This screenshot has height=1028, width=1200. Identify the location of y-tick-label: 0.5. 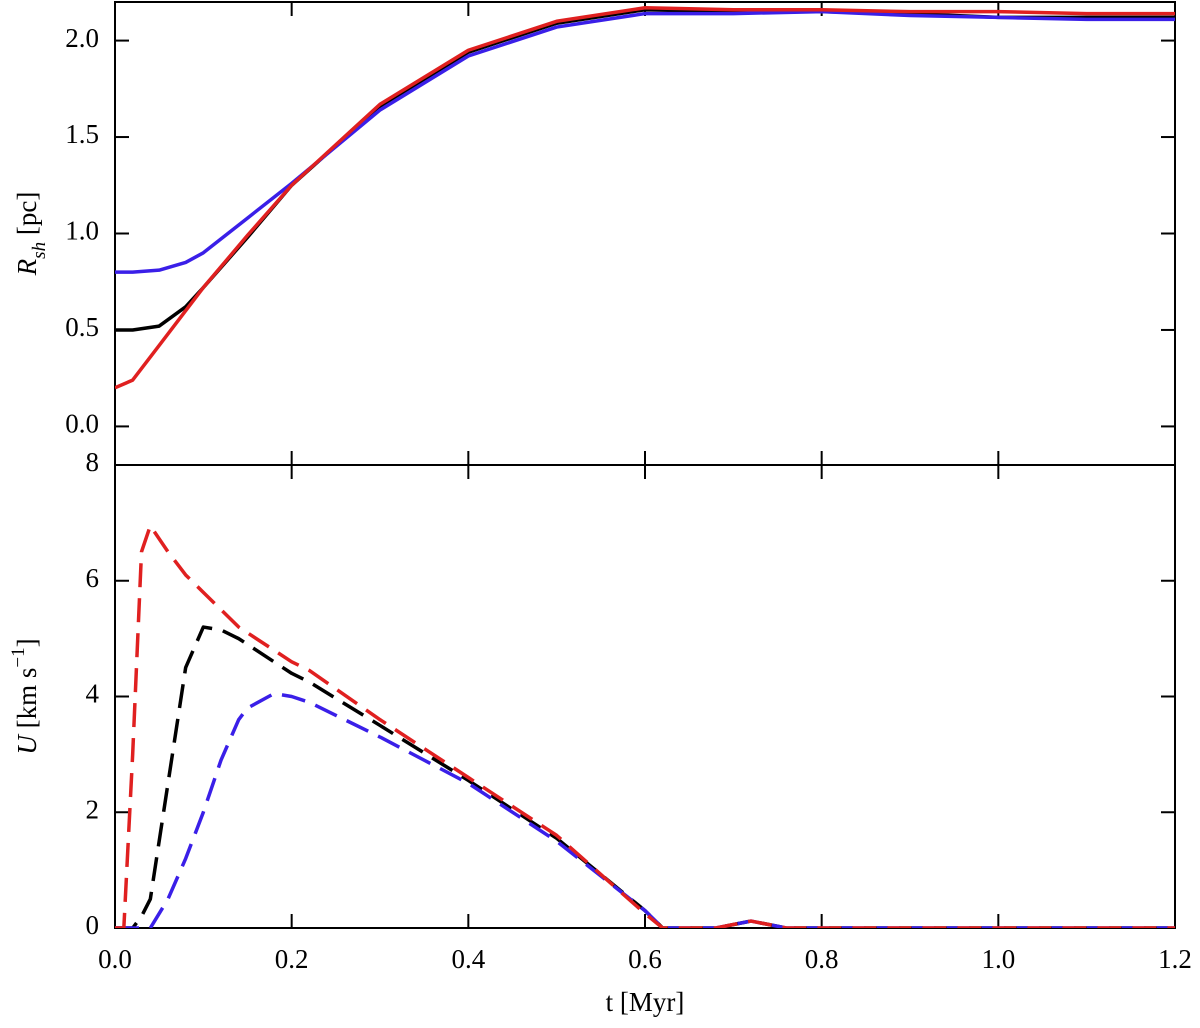
(82, 327).